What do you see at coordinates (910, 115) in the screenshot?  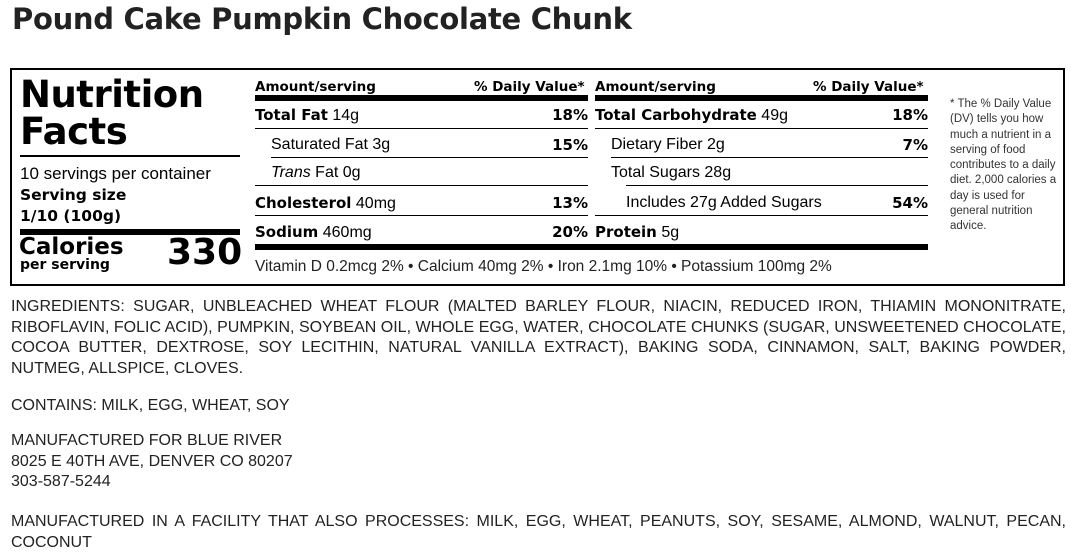 I see `total-carbohydrate-dv: 18%` at bounding box center [910, 115].